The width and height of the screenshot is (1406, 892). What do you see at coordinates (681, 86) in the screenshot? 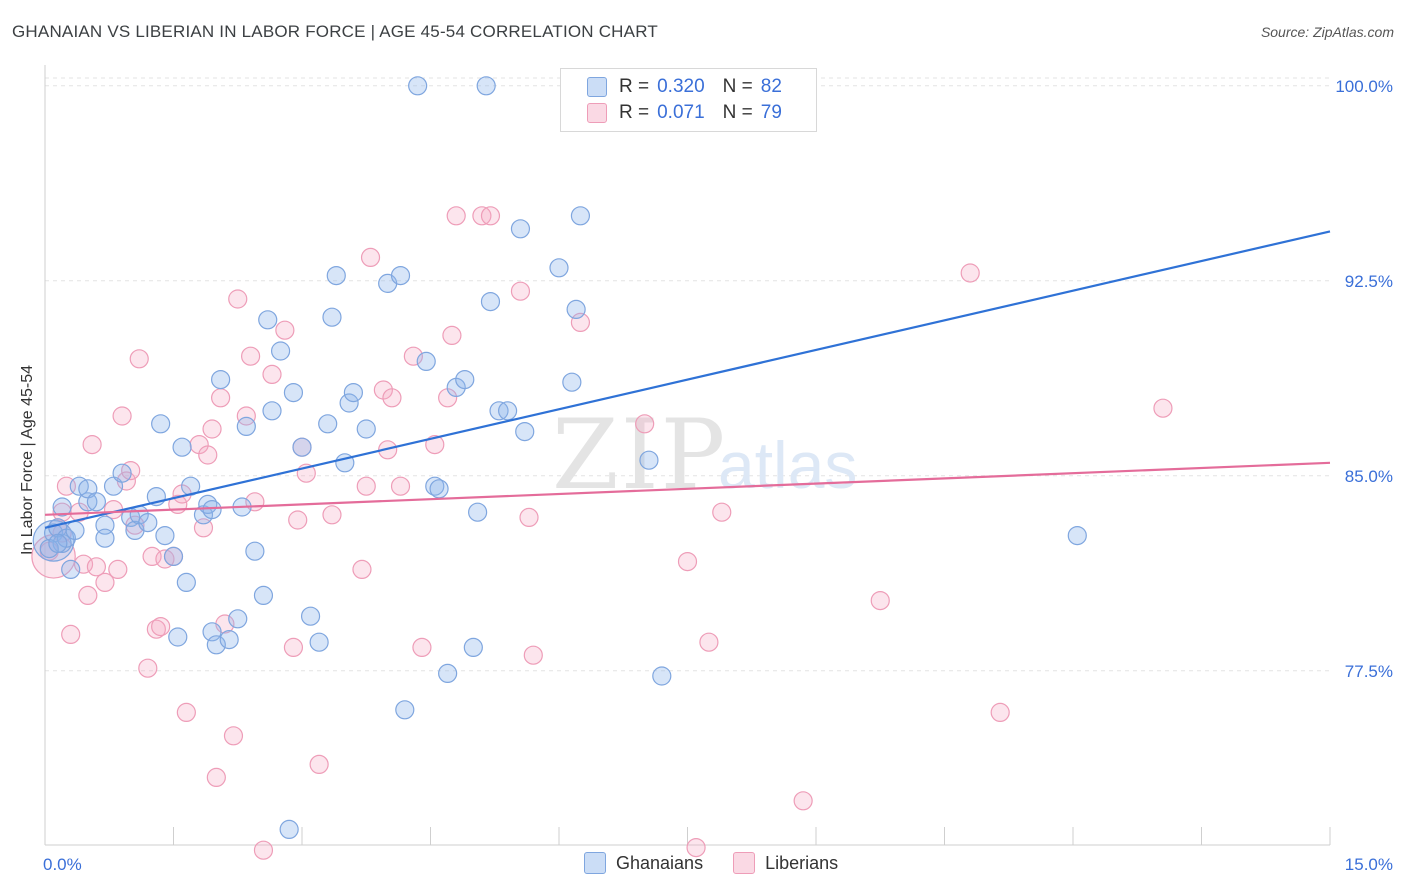
I see `r-value: 0.320` at bounding box center [681, 86].